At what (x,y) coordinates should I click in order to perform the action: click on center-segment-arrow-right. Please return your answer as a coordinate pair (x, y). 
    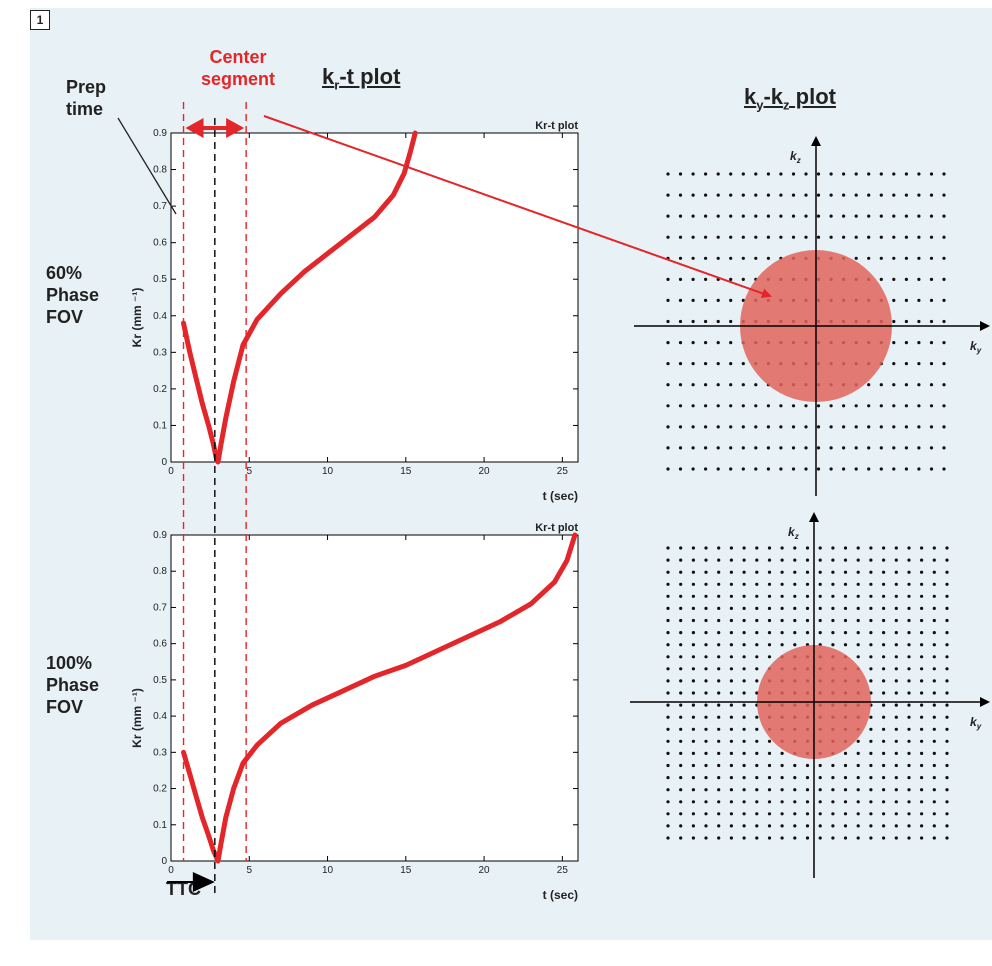
    Looking at the image, I should click on (235, 128).